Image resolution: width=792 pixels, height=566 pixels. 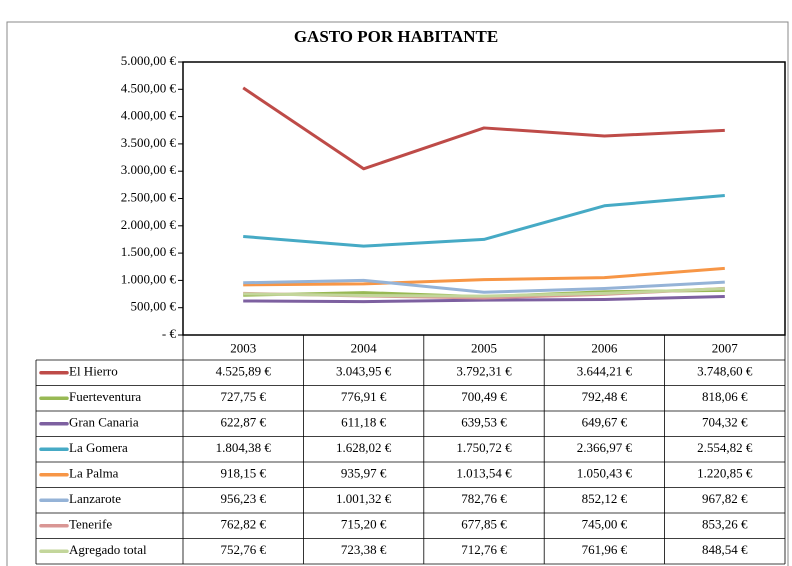 I want to click on y-tick-label: - €, so click(x=169, y=333).